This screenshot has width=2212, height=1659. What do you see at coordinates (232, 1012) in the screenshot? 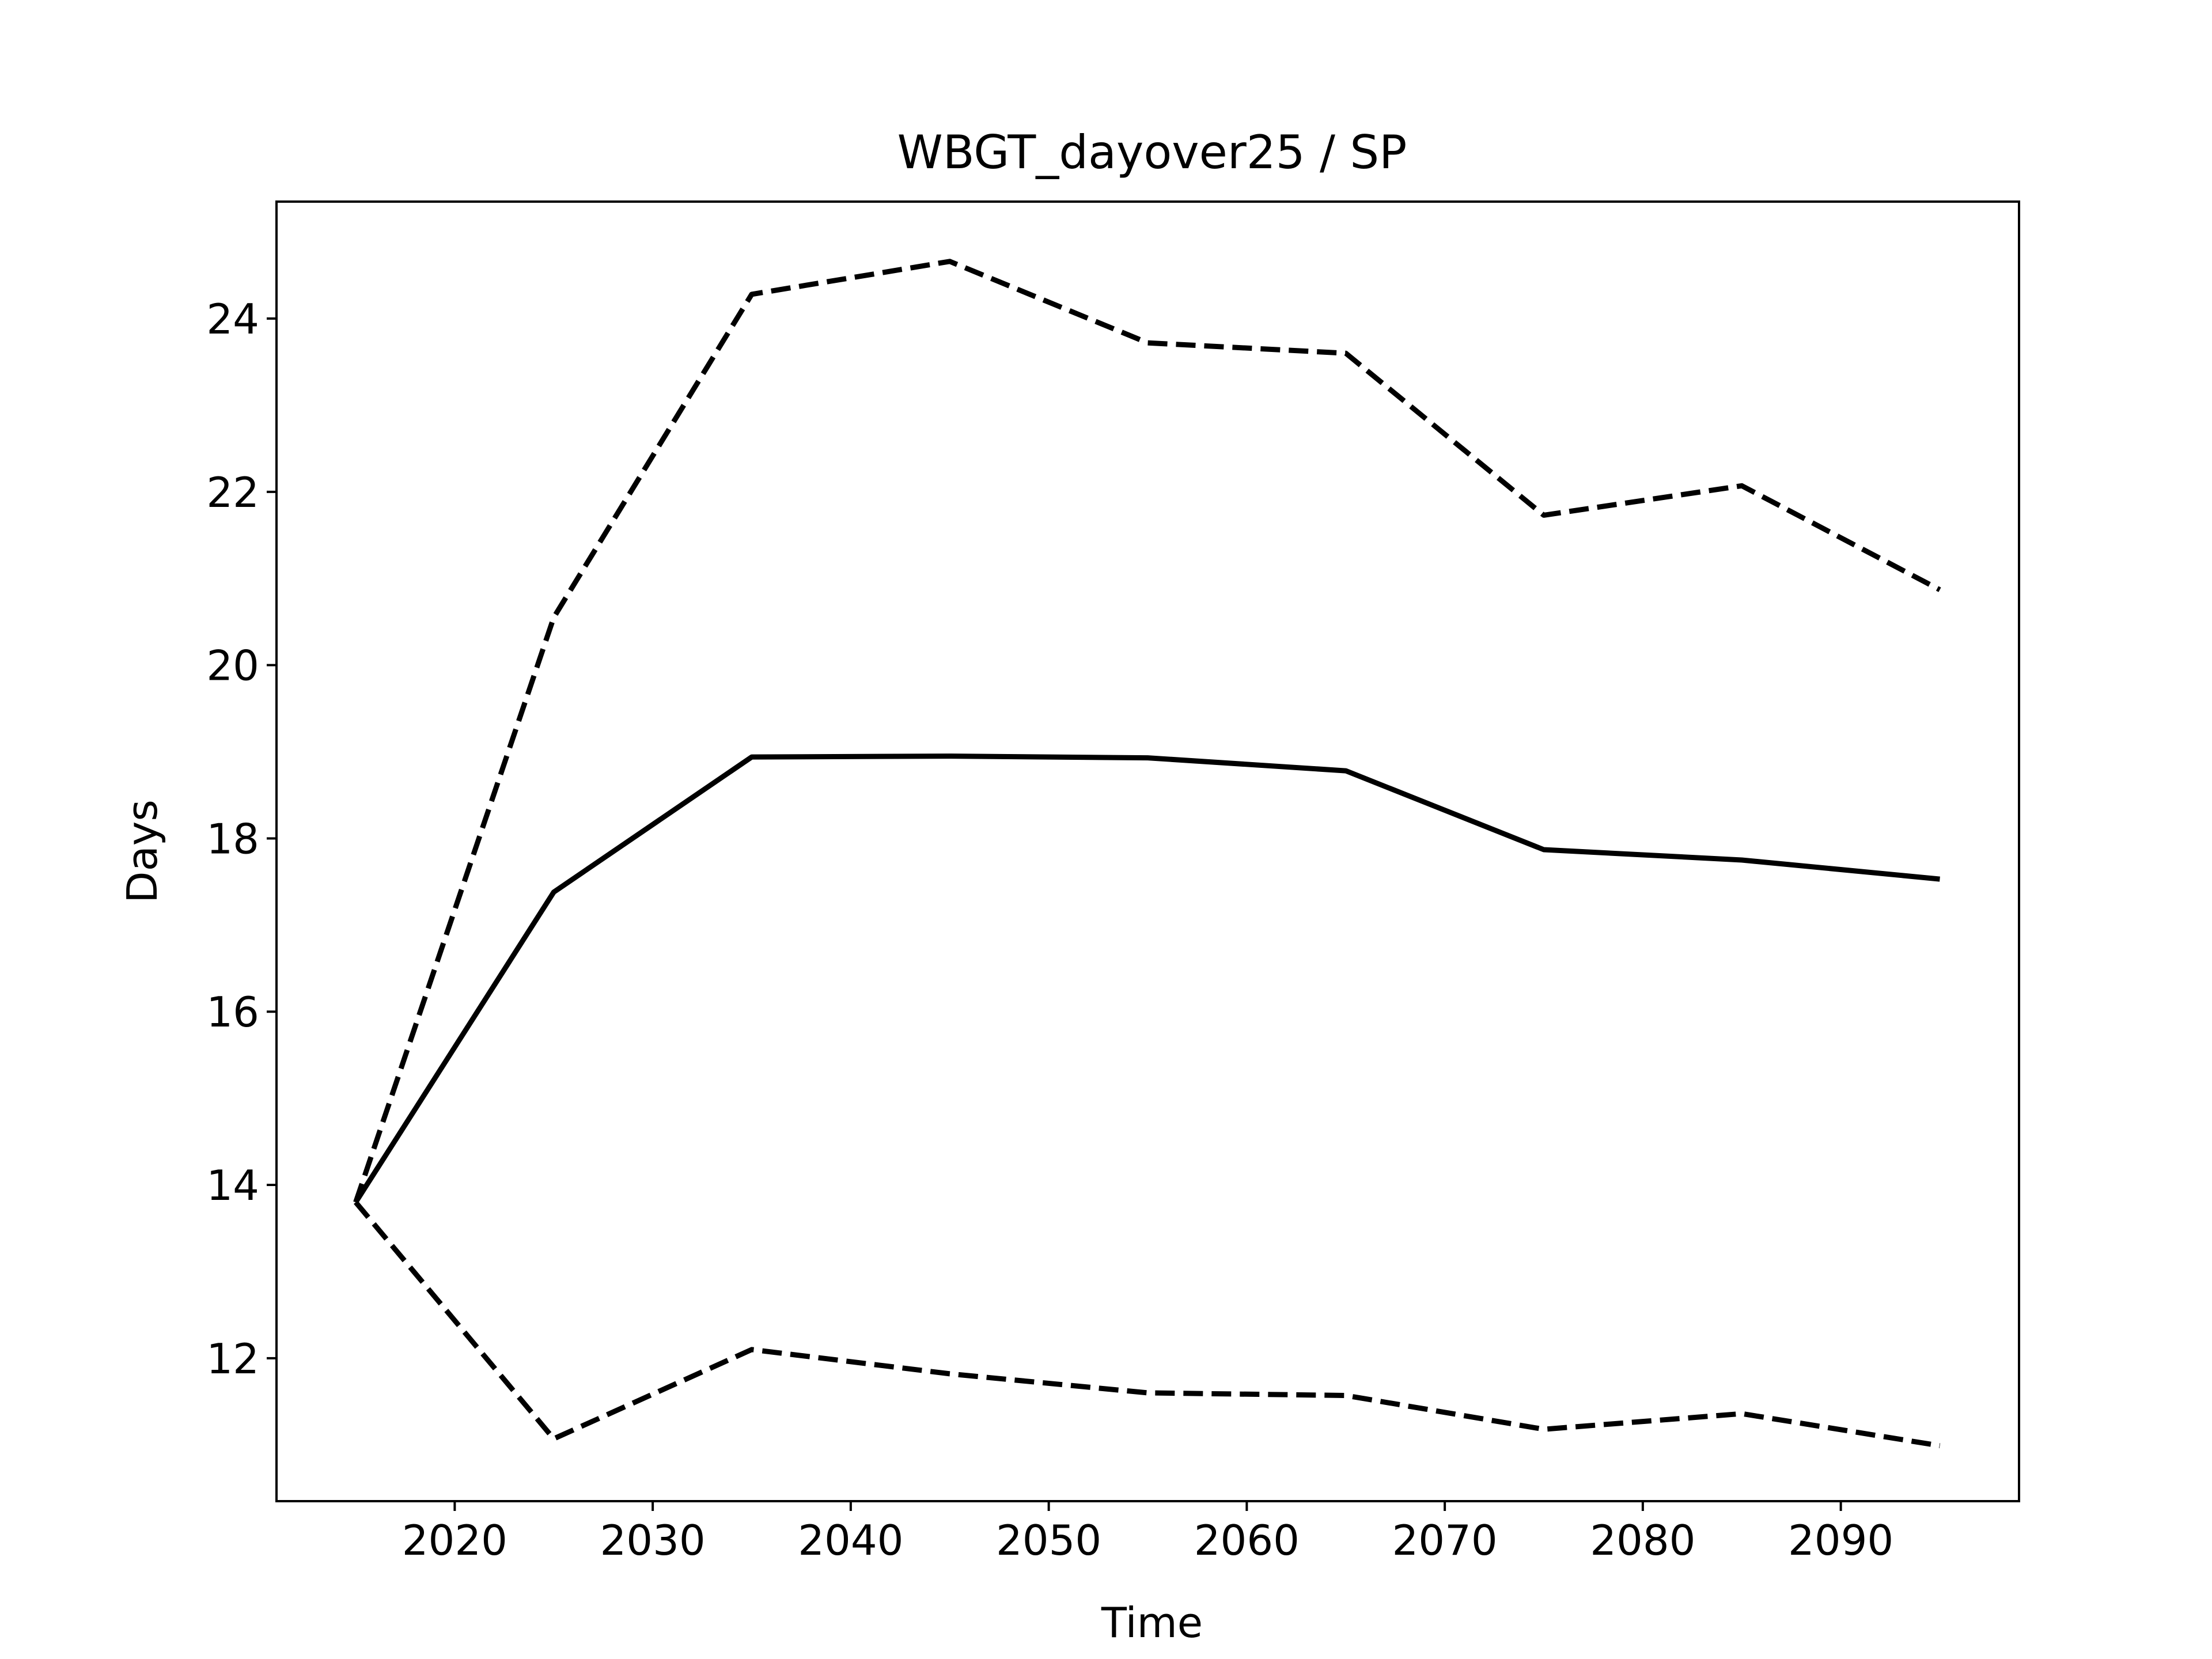
I see `y-tick-label: 16` at bounding box center [232, 1012].